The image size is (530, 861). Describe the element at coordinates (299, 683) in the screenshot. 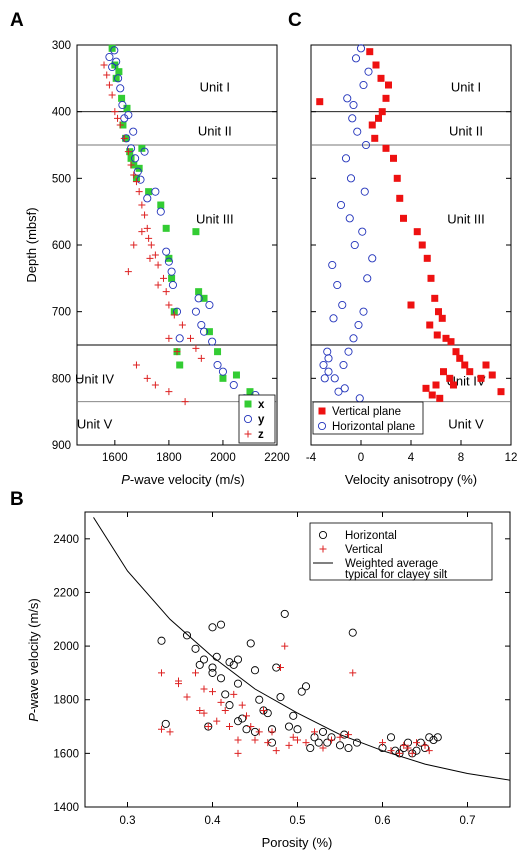

I see `panel-b-data-marks` at that location.